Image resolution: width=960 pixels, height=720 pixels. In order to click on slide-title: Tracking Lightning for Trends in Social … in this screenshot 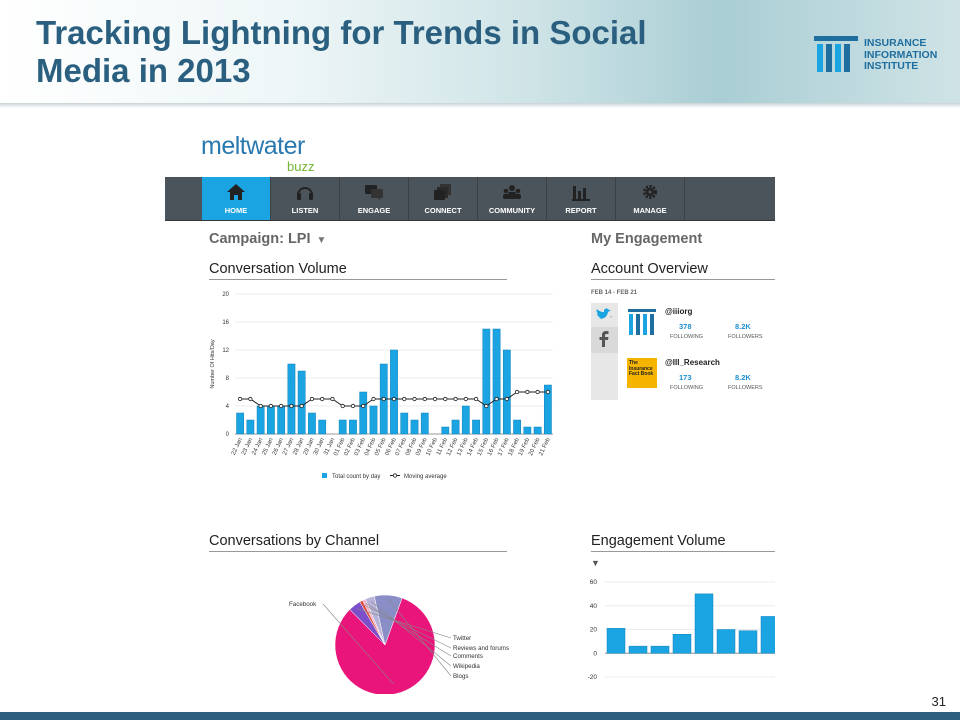, I will do `click(341, 51)`.